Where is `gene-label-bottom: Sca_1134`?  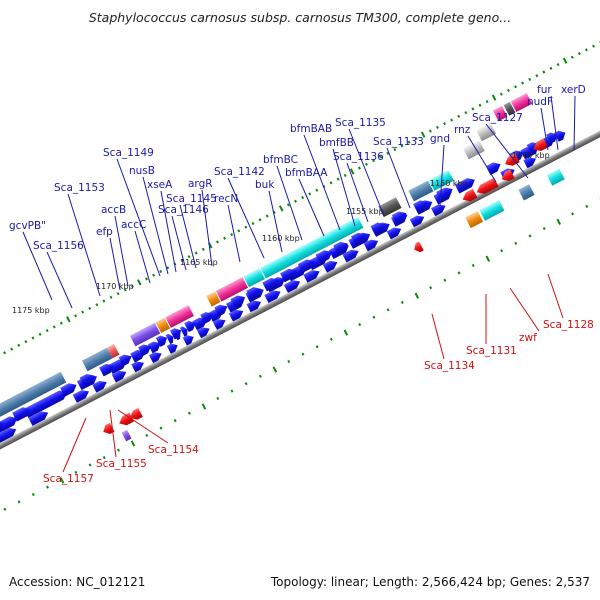 gene-label-bottom: Sca_1134 is located at coordinates (449, 366).